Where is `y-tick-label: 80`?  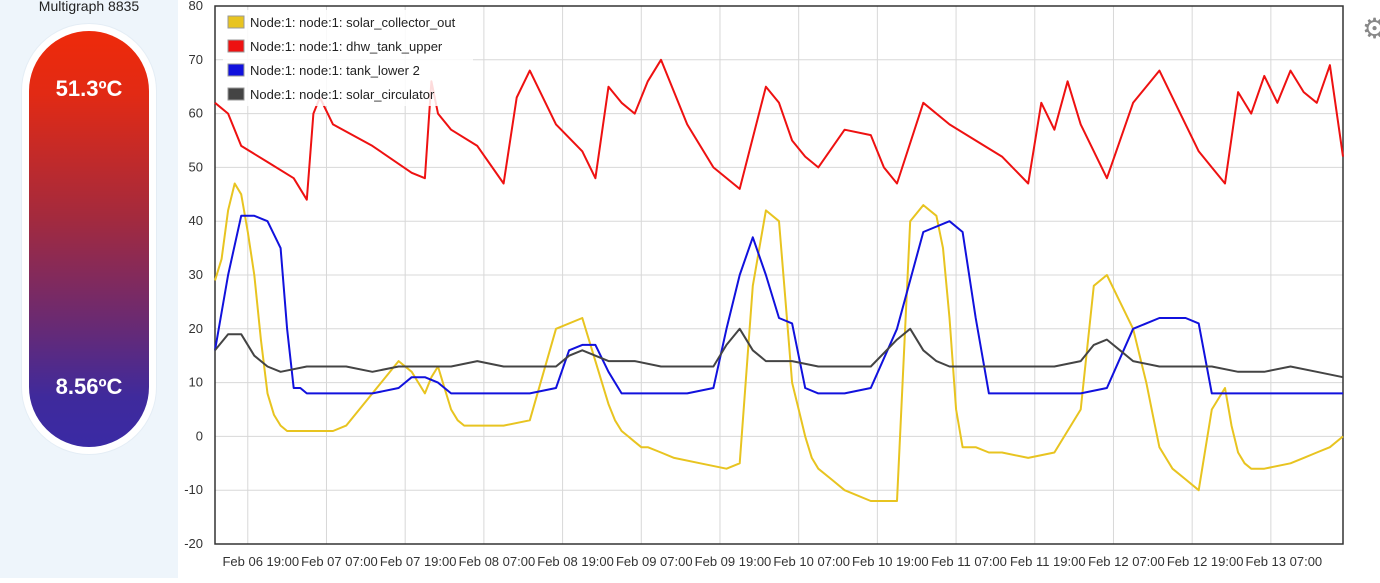
y-tick-label: 80 is located at coordinates (196, 6).